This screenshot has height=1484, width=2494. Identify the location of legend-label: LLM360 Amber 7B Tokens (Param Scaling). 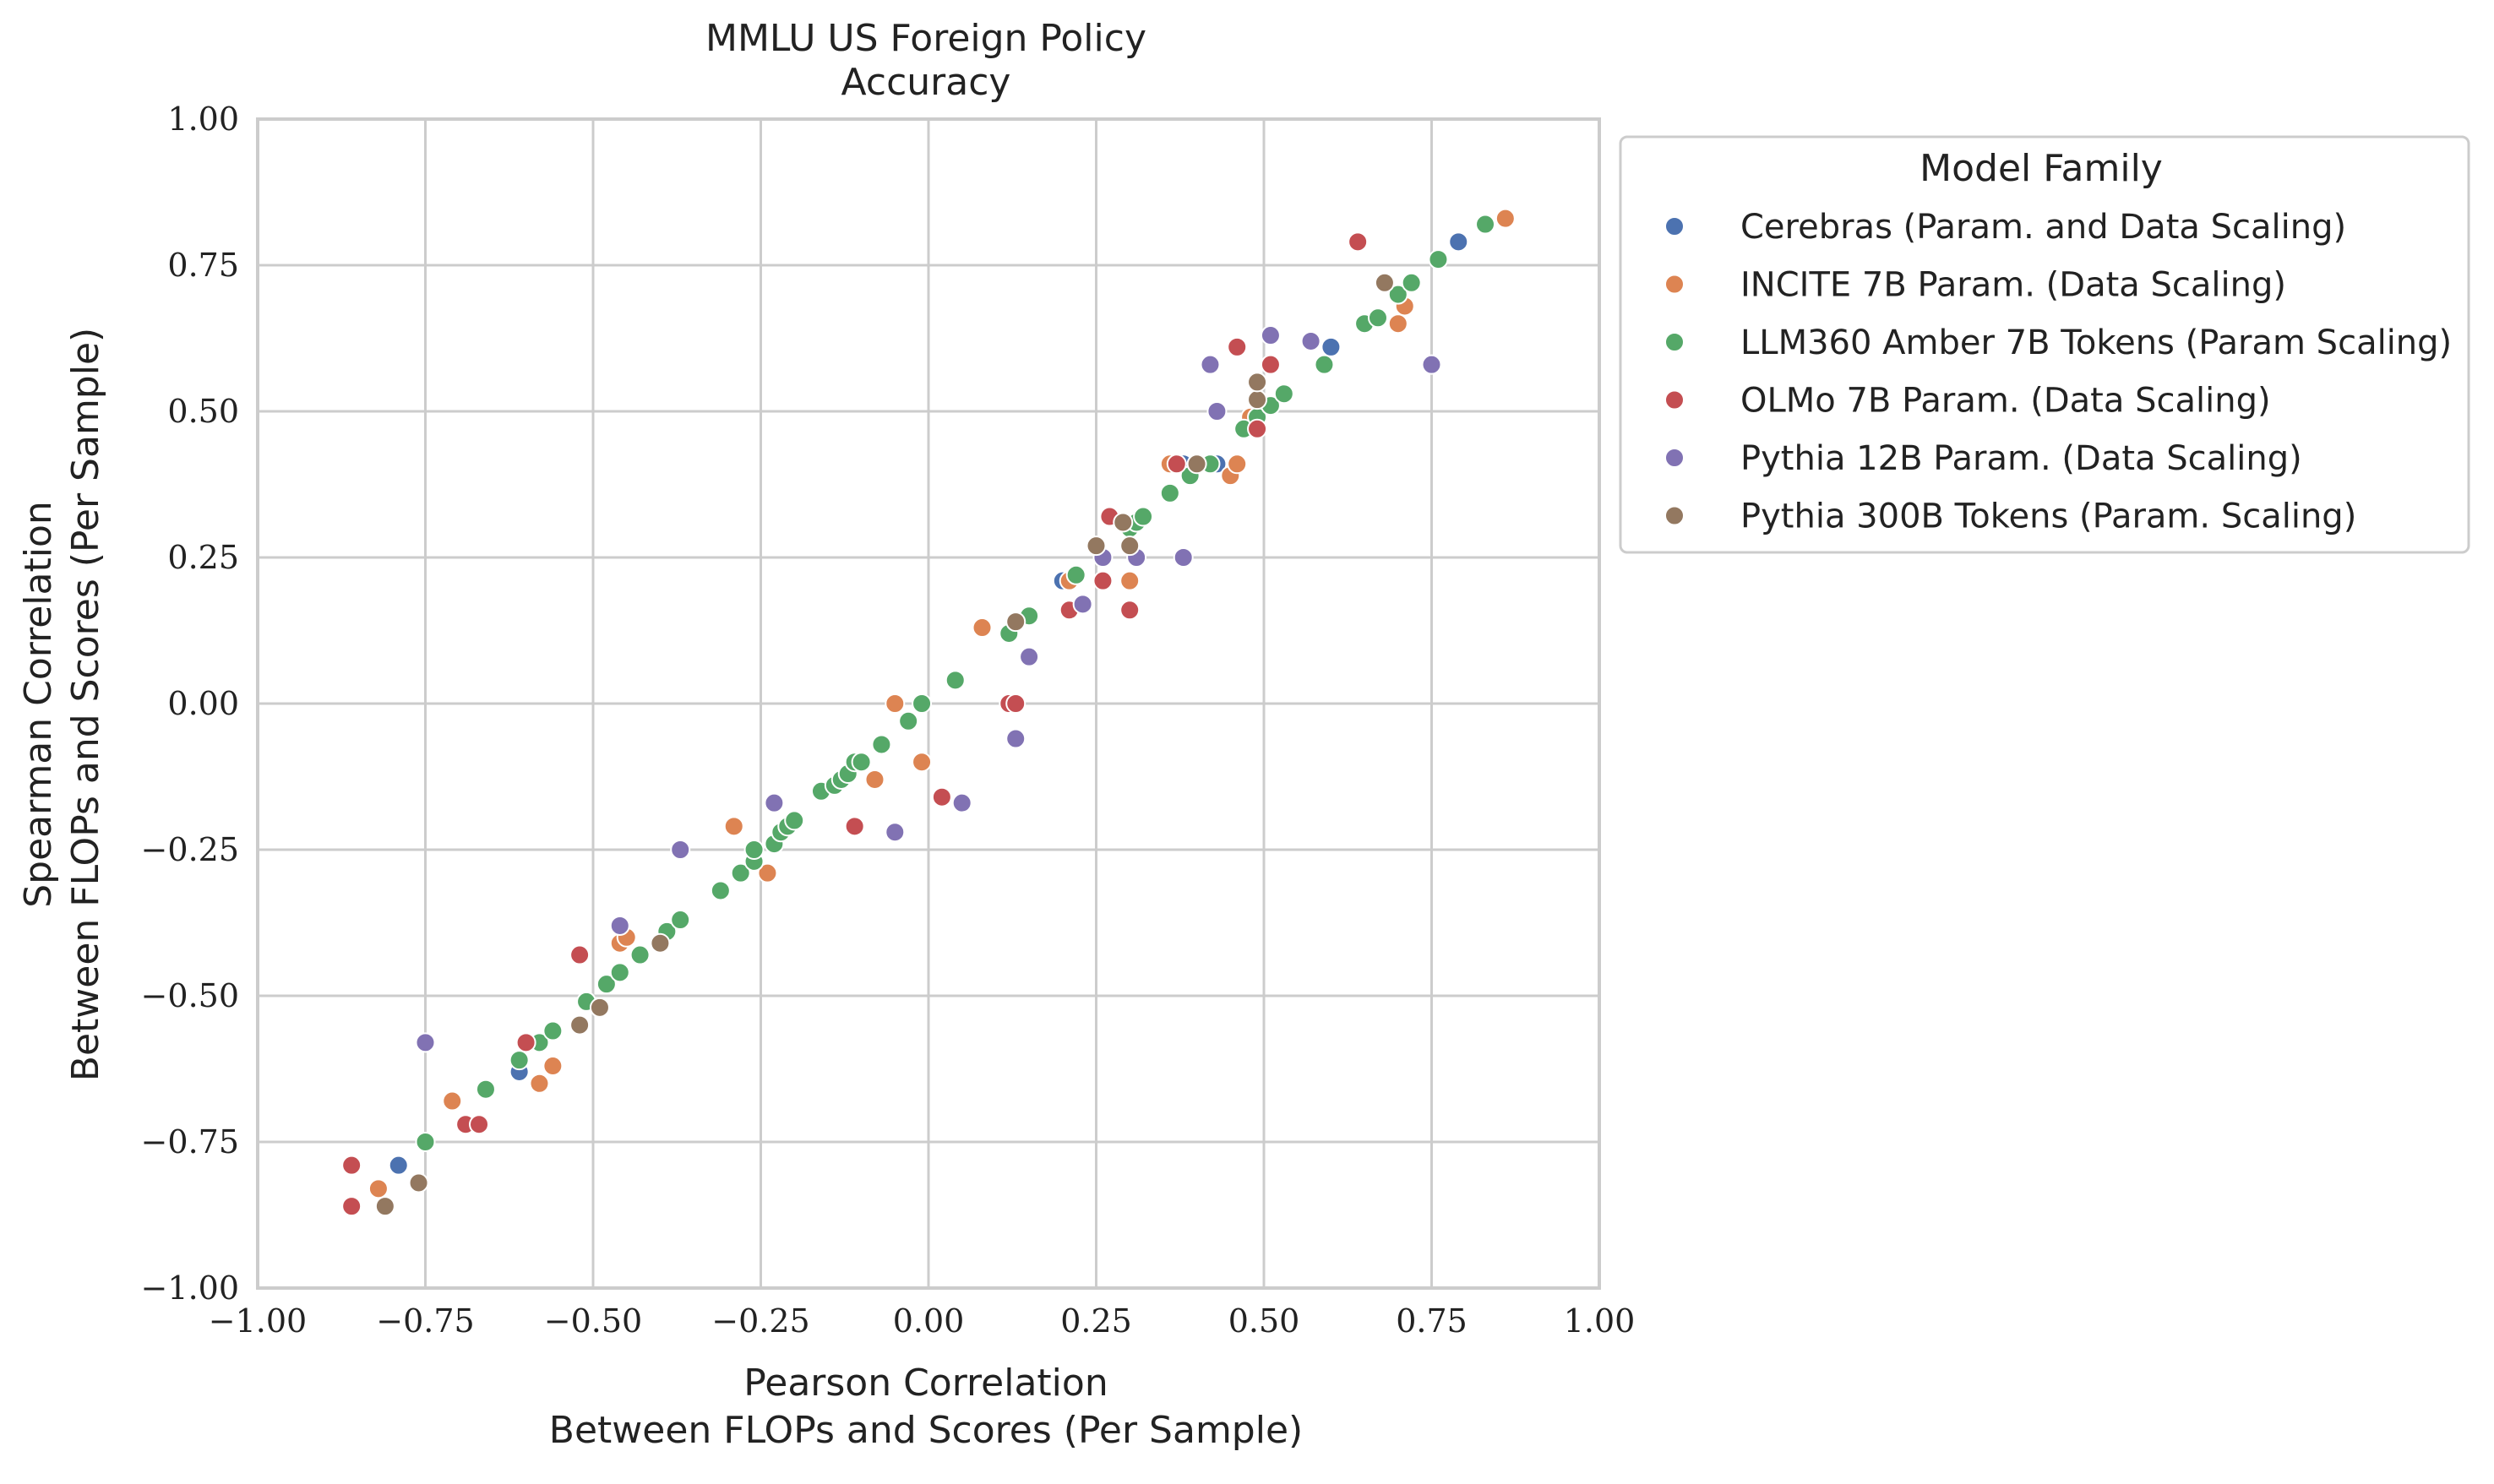
(2096, 342).